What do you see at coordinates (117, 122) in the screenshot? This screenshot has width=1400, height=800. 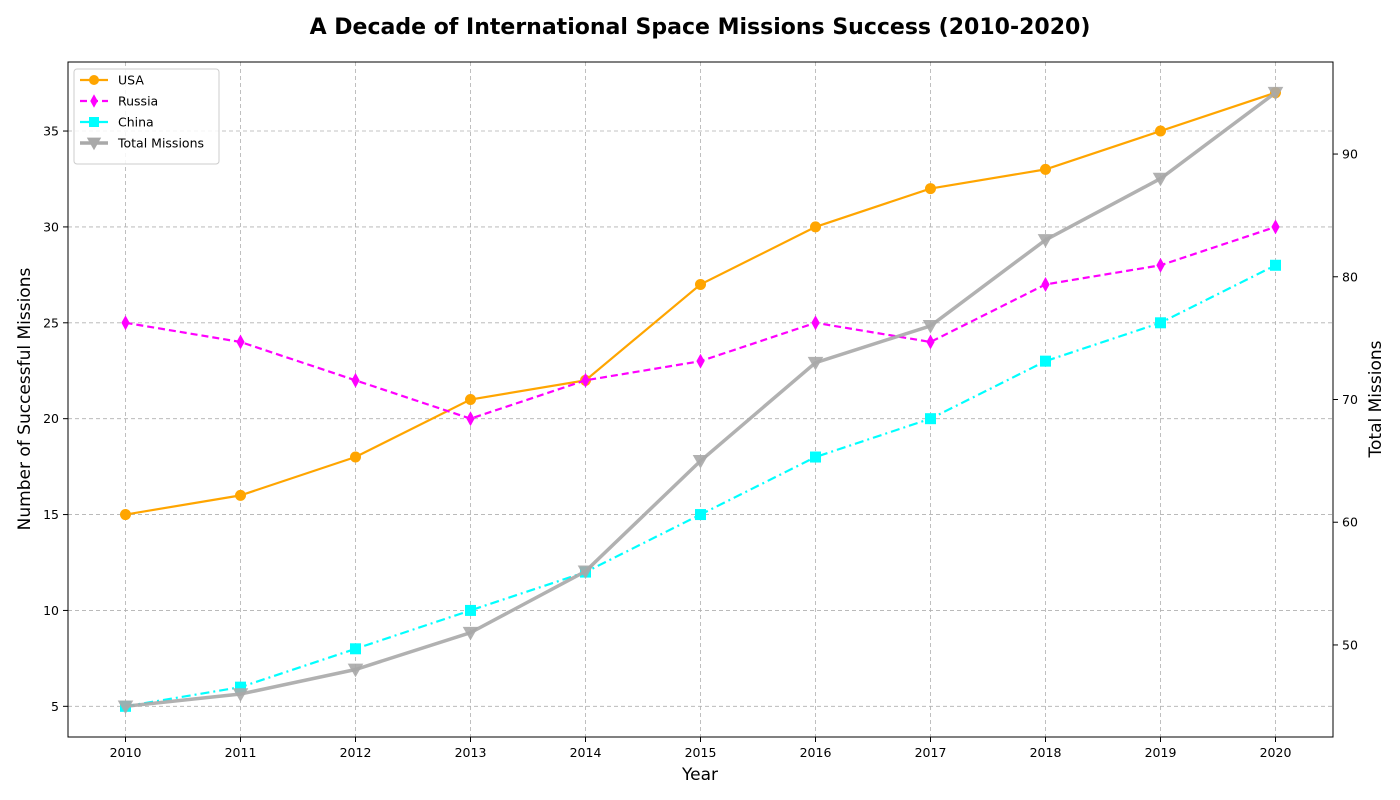 I see `legend-entry-china: China` at bounding box center [117, 122].